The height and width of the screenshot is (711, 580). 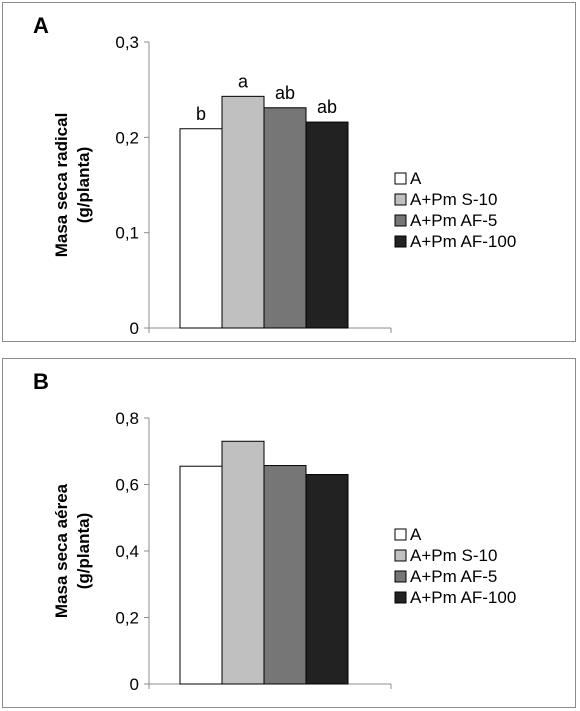 What do you see at coordinates (41, 25) in the screenshot?
I see `panel-label: A` at bounding box center [41, 25].